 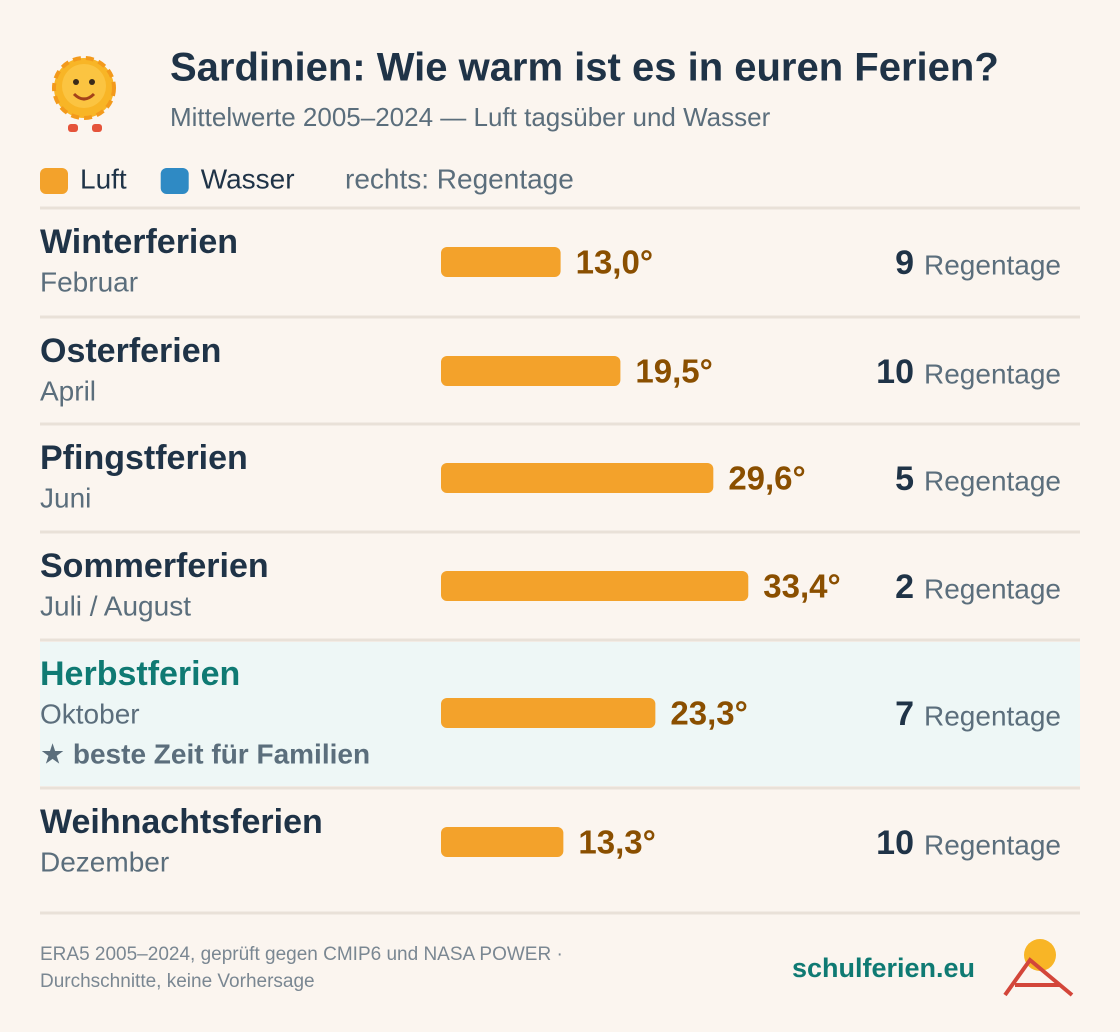 I want to click on category-note: Dezember, so click(x=104, y=861).